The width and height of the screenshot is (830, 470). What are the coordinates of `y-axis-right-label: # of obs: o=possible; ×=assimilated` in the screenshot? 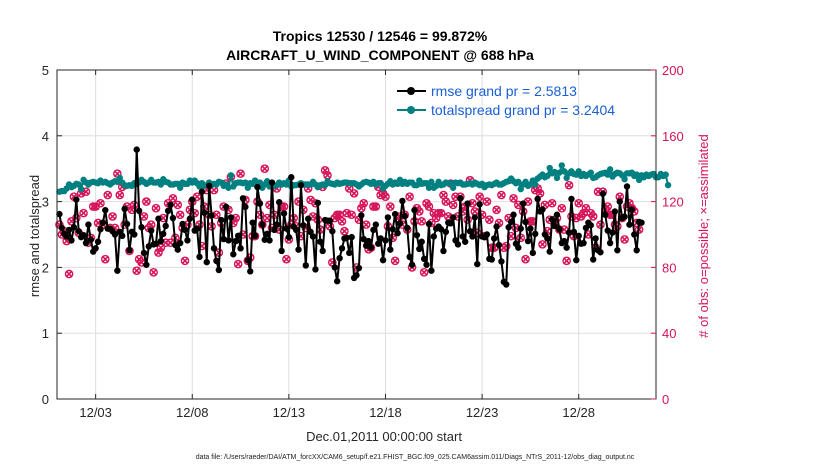 It's located at (703, 235).